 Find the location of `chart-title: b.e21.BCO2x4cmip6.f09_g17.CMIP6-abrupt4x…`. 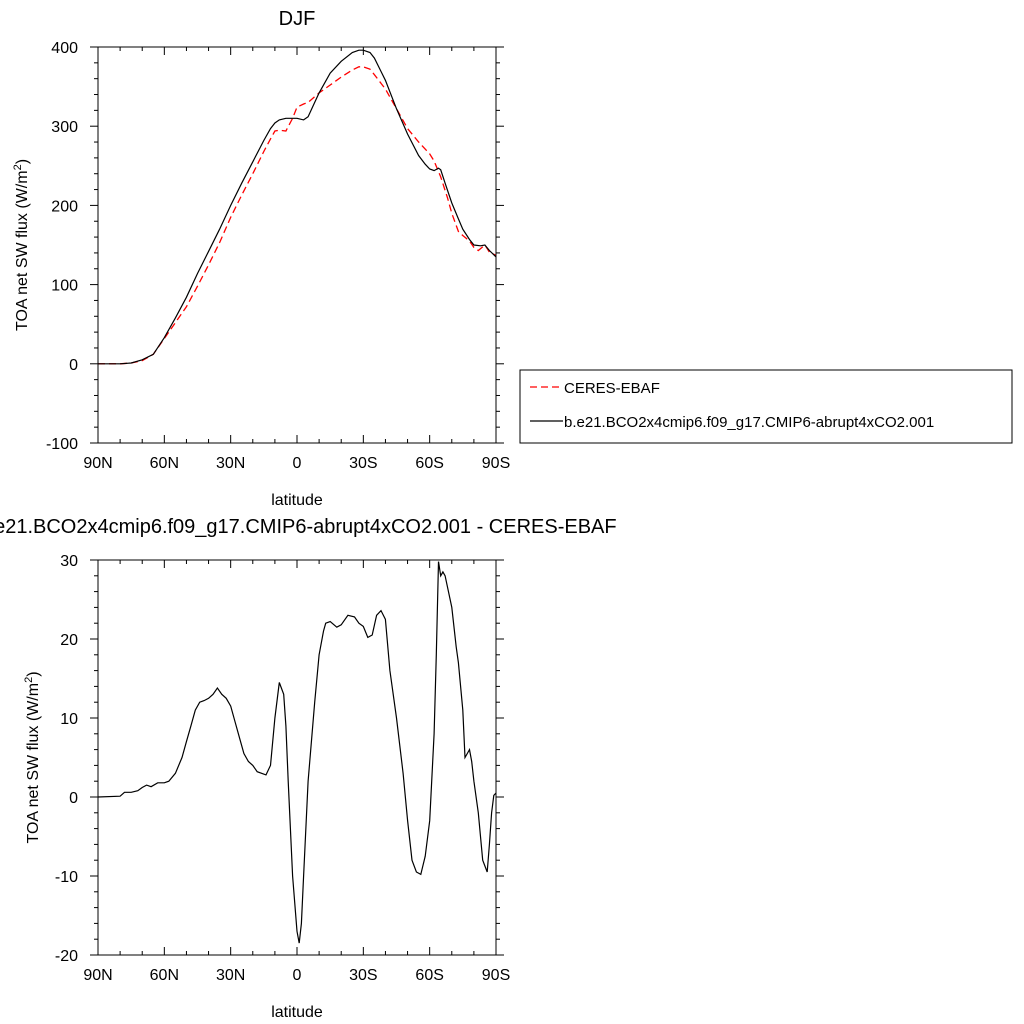

chart-title: b.e21.BCO2x4cmip6.f09_g17.CMIP6-abrupt4x… is located at coordinates (308, 527).